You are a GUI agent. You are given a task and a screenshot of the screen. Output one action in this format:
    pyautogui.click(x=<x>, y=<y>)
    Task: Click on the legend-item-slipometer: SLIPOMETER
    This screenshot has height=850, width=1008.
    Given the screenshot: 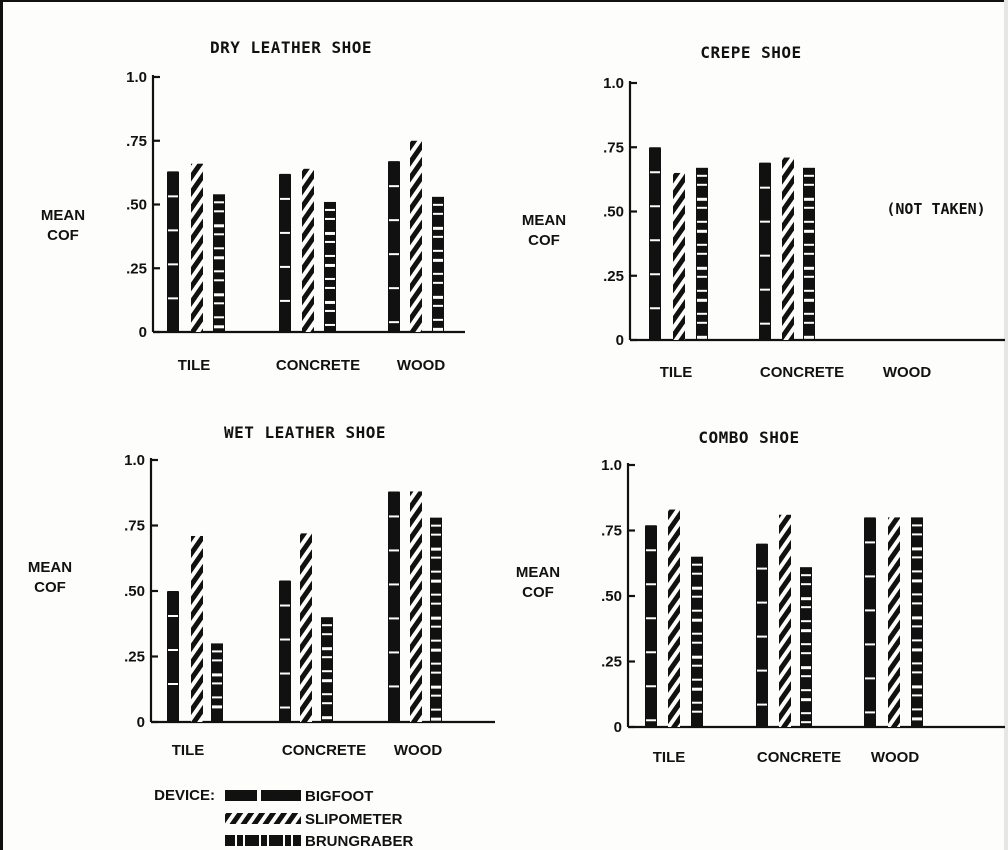 What is the action you would take?
    pyautogui.click(x=314, y=819)
    